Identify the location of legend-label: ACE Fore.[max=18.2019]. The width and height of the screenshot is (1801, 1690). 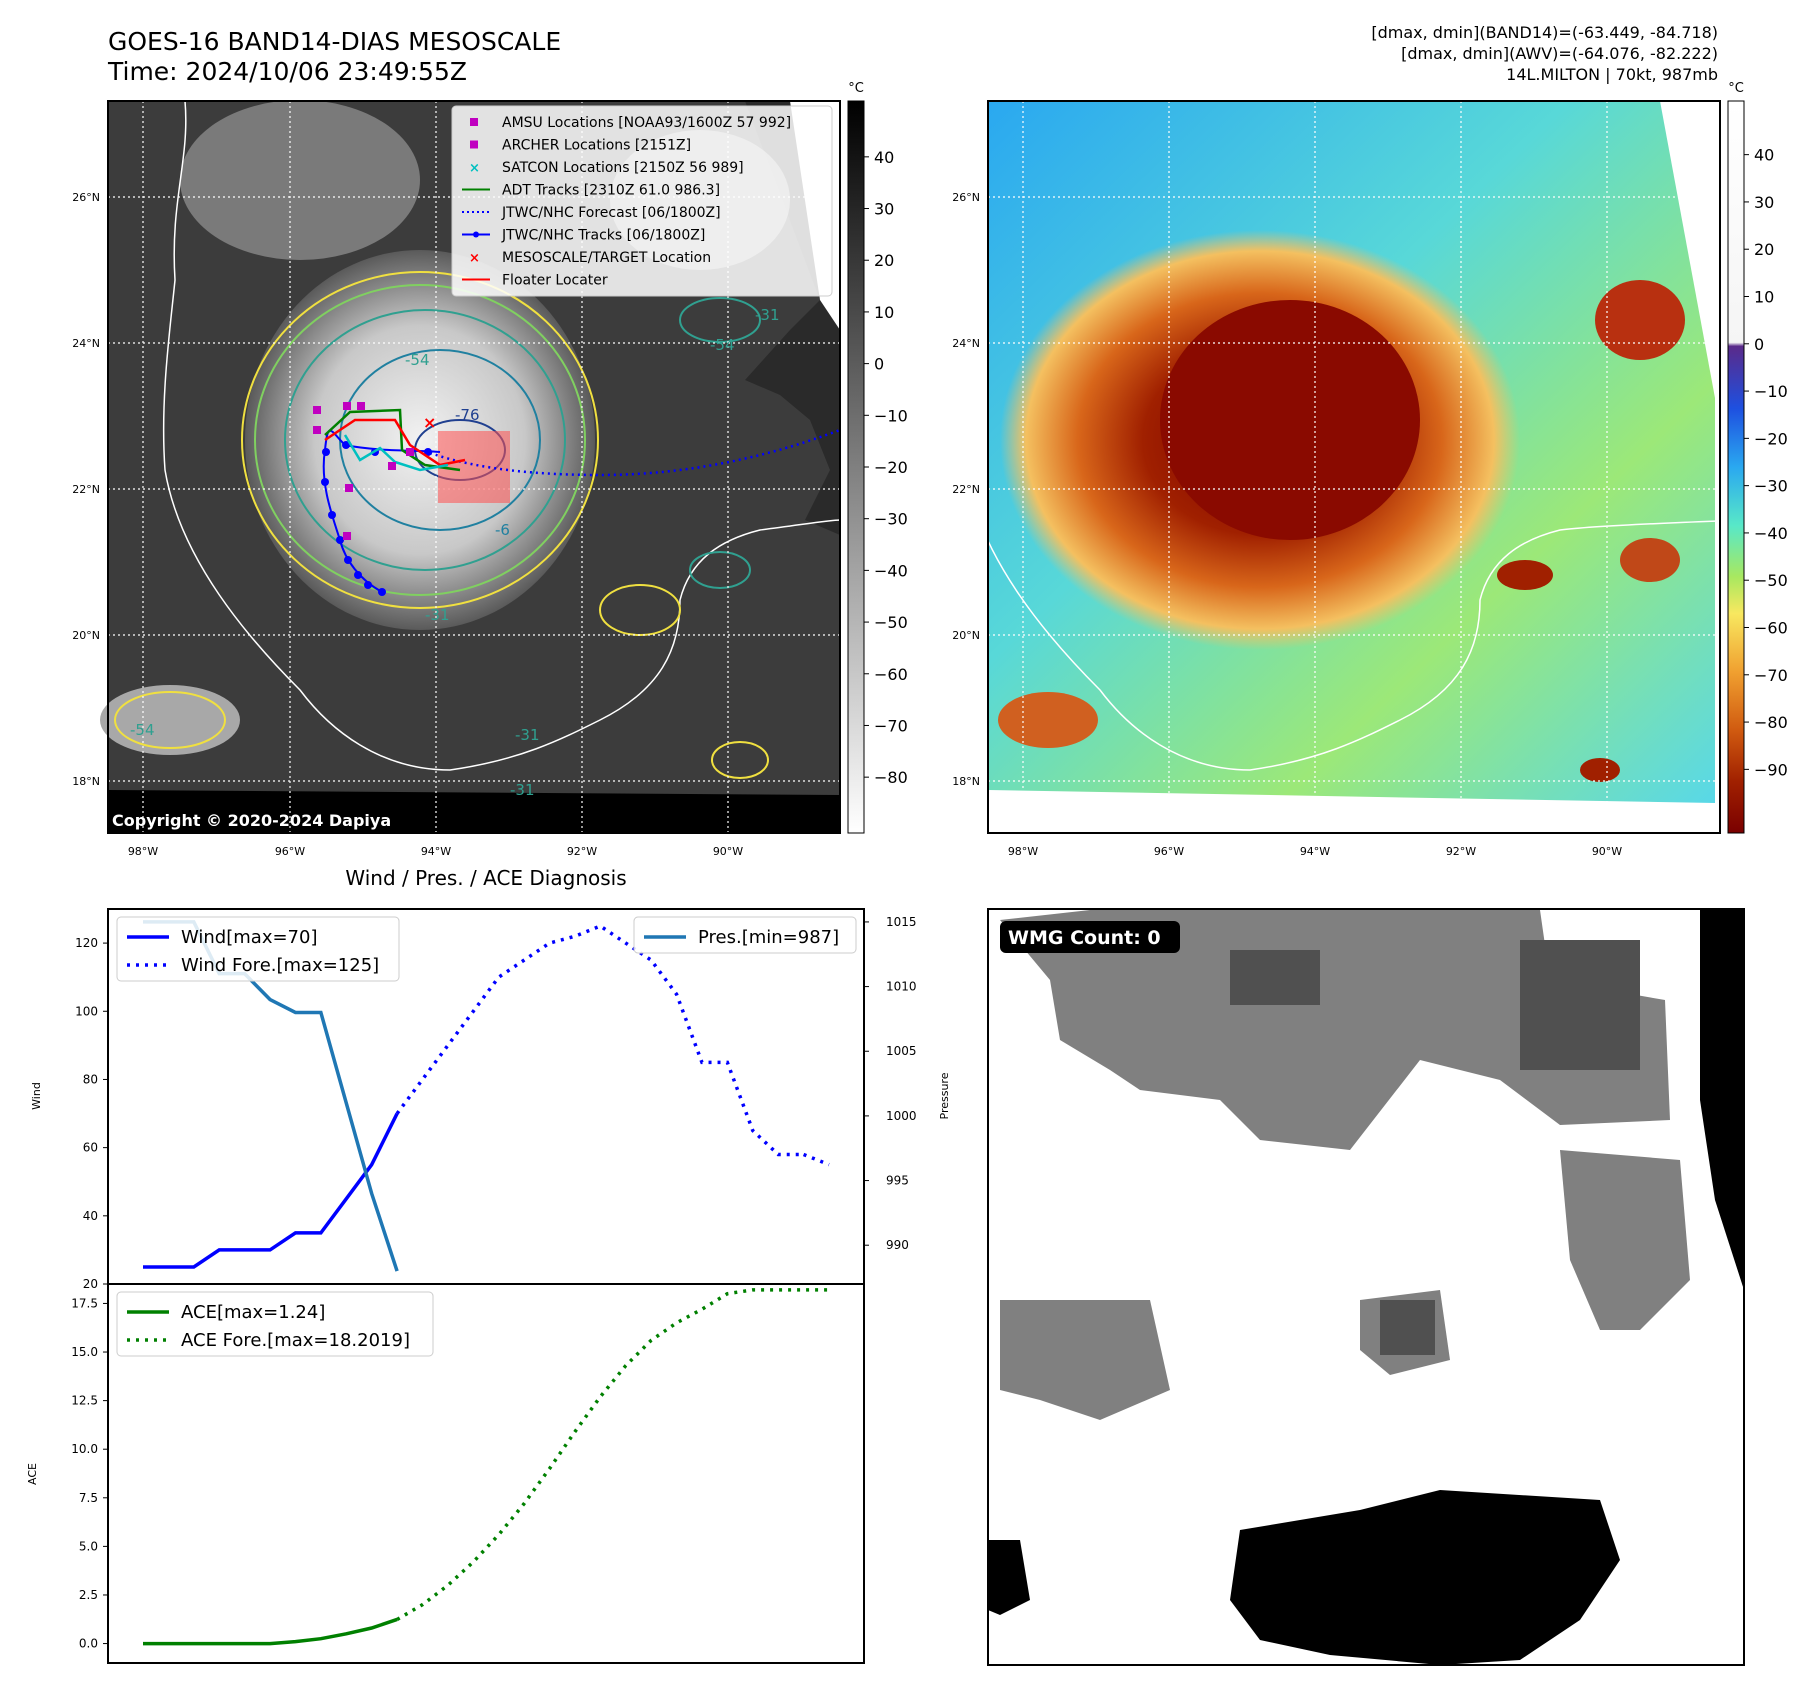
(295, 1340).